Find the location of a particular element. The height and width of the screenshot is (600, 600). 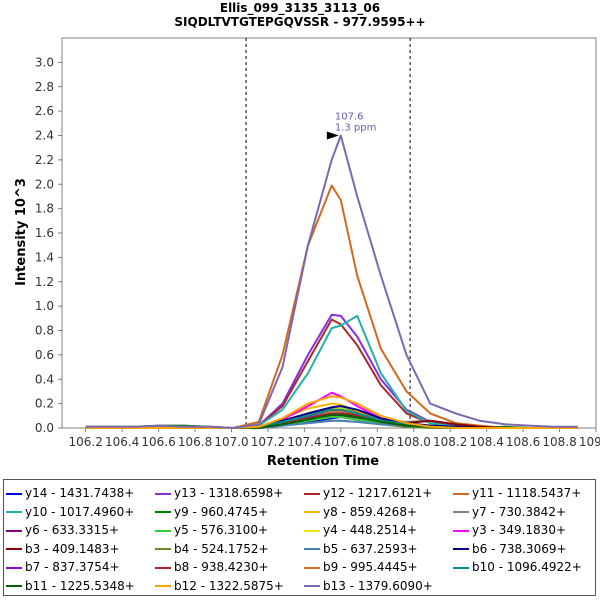

x-axis-label: Retention Time is located at coordinates (323, 461).